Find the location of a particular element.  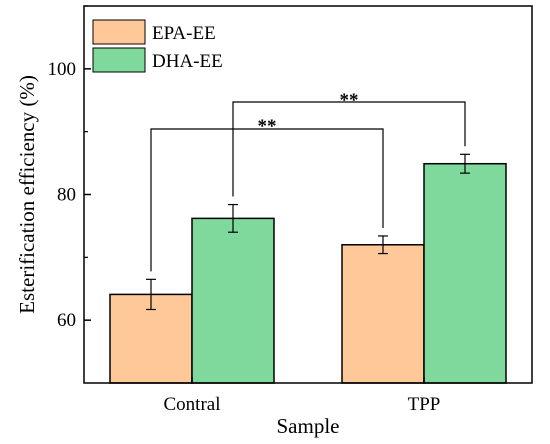

y-axis-title: Esterification efficiency (%) is located at coordinates (27, 194).